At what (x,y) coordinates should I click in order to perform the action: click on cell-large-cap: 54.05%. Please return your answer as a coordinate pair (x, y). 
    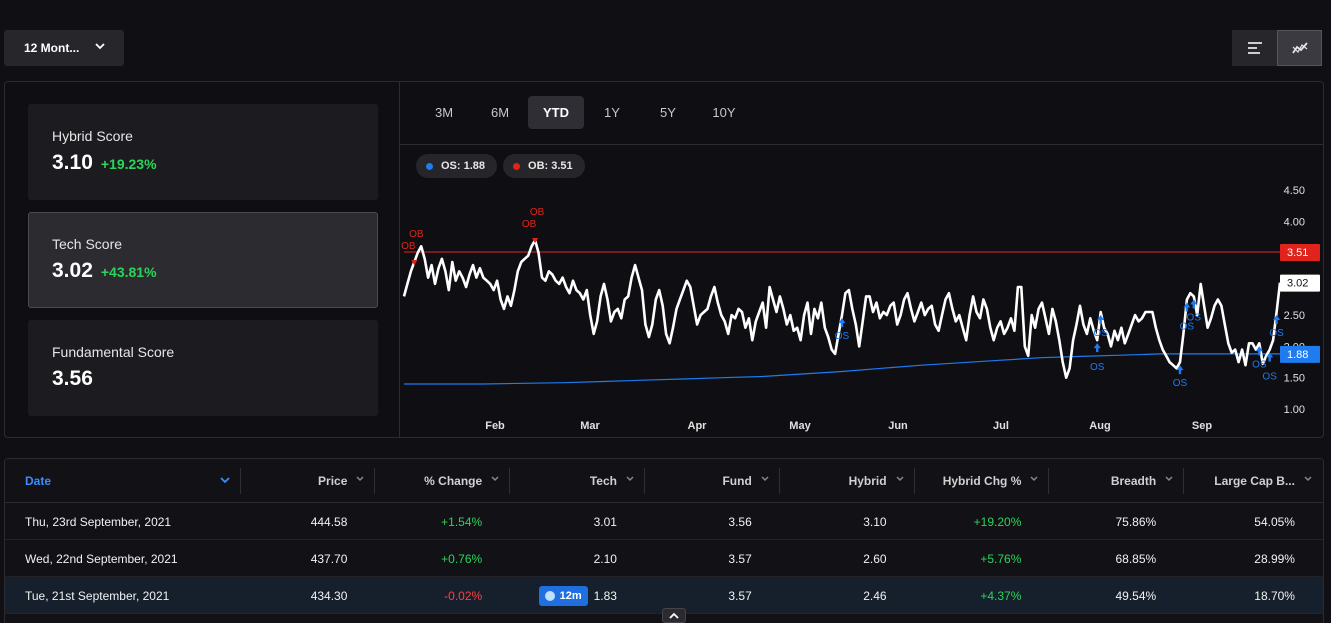
    Looking at the image, I should click on (1274, 521).